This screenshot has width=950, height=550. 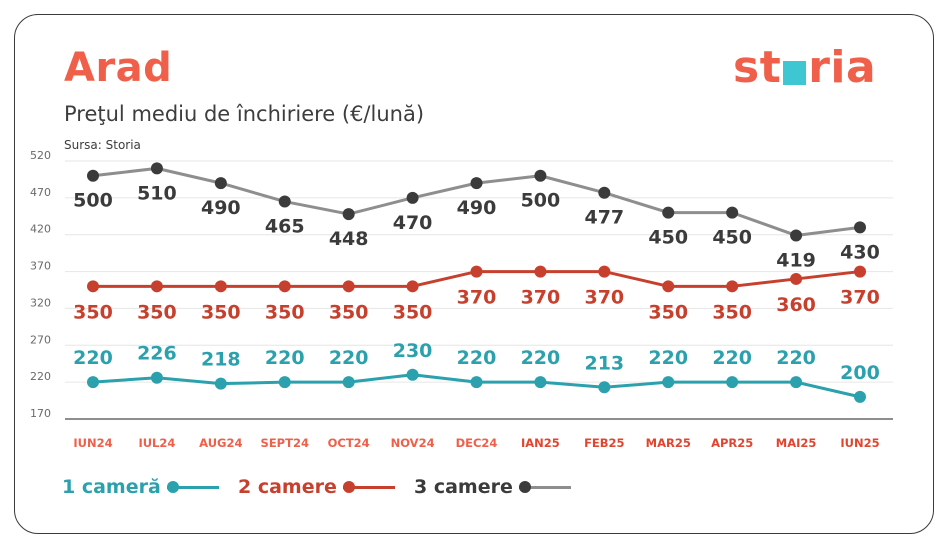 What do you see at coordinates (604, 218) in the screenshot?
I see `data-label-three_rooms: 477` at bounding box center [604, 218].